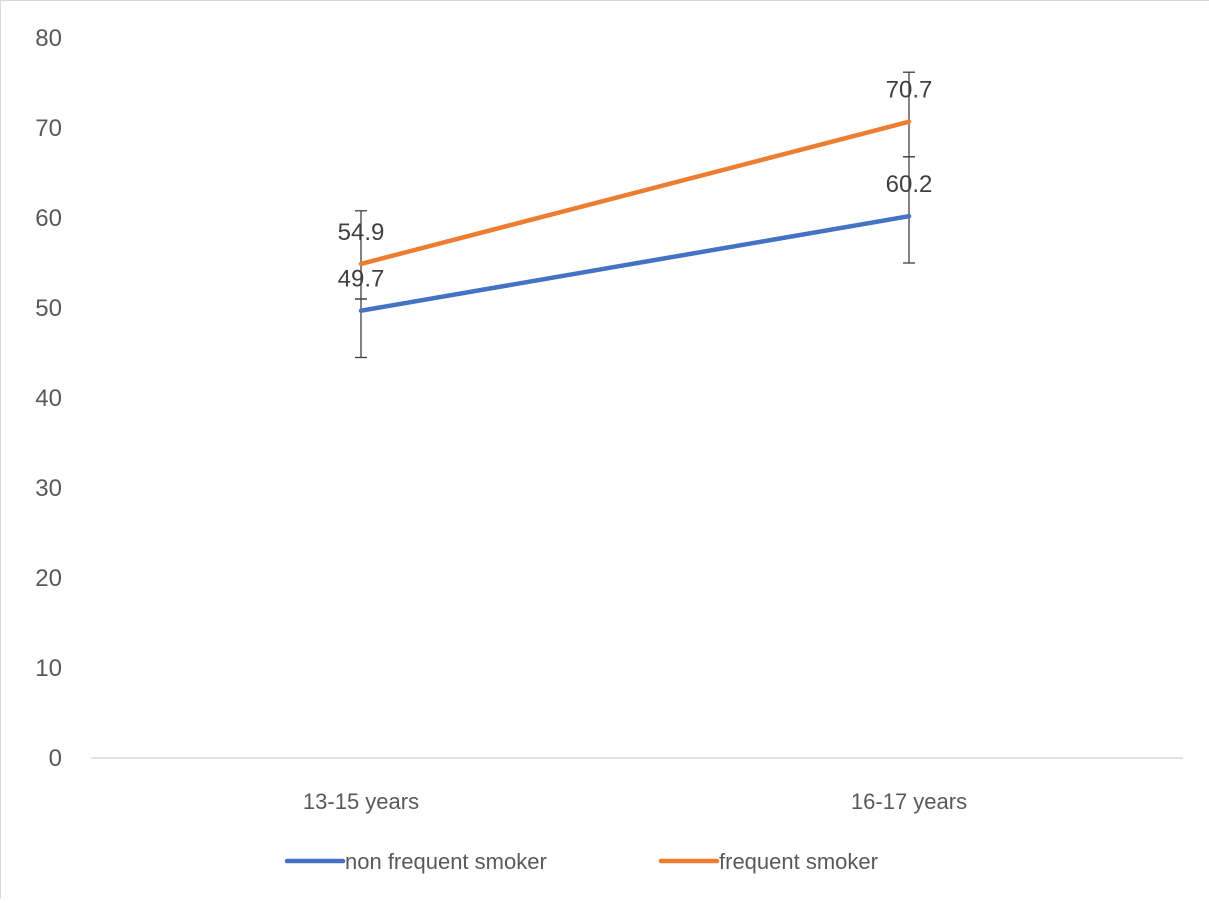  What do you see at coordinates (361, 801) in the screenshot?
I see `x-tick-label: 13-15 years` at bounding box center [361, 801].